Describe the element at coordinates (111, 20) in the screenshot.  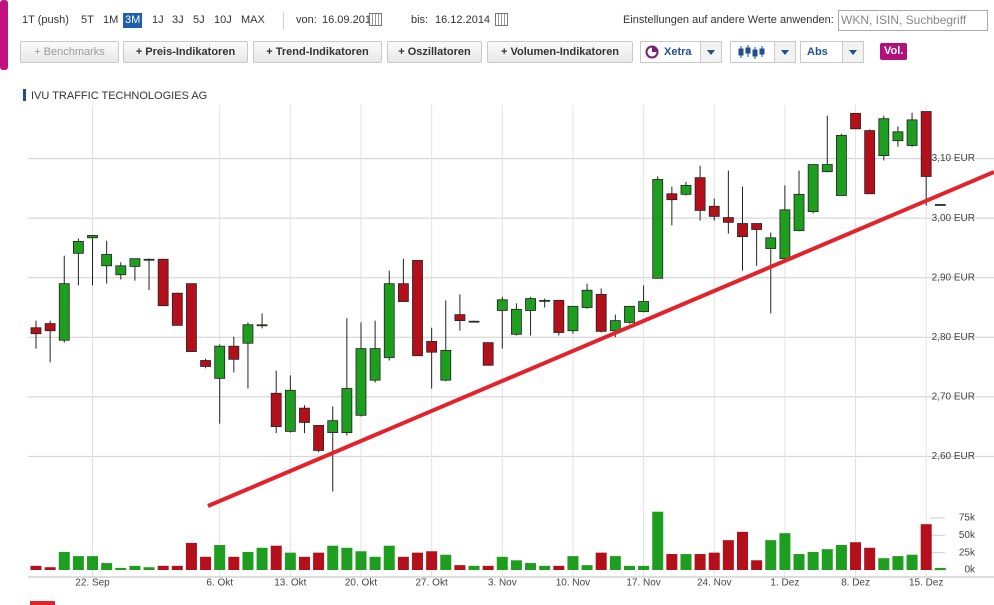
I see `range-button: 1M` at that location.